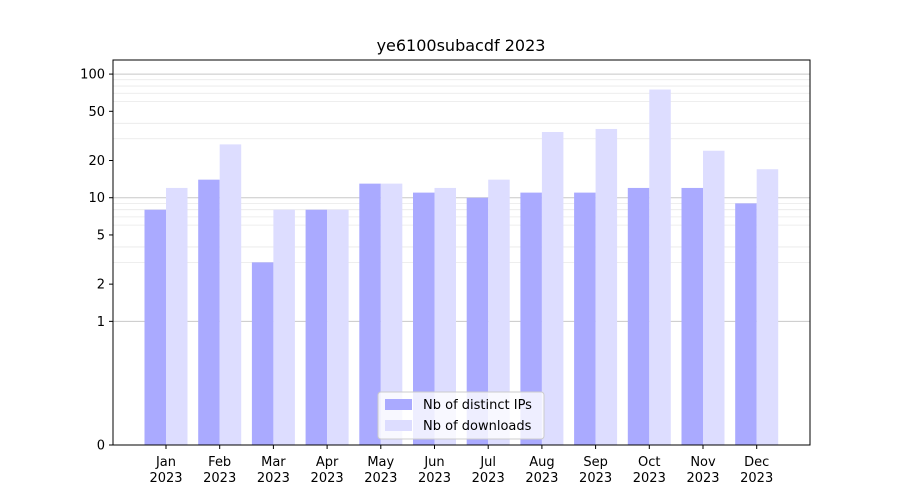 The image size is (900, 500). I want to click on y-tick-label: 50, so click(96, 112).